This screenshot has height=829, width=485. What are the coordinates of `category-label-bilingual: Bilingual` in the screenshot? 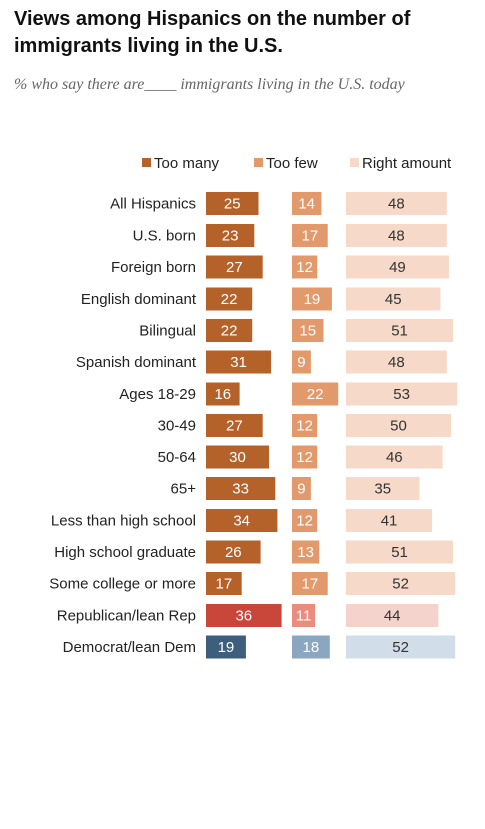 It's located at (167, 331).